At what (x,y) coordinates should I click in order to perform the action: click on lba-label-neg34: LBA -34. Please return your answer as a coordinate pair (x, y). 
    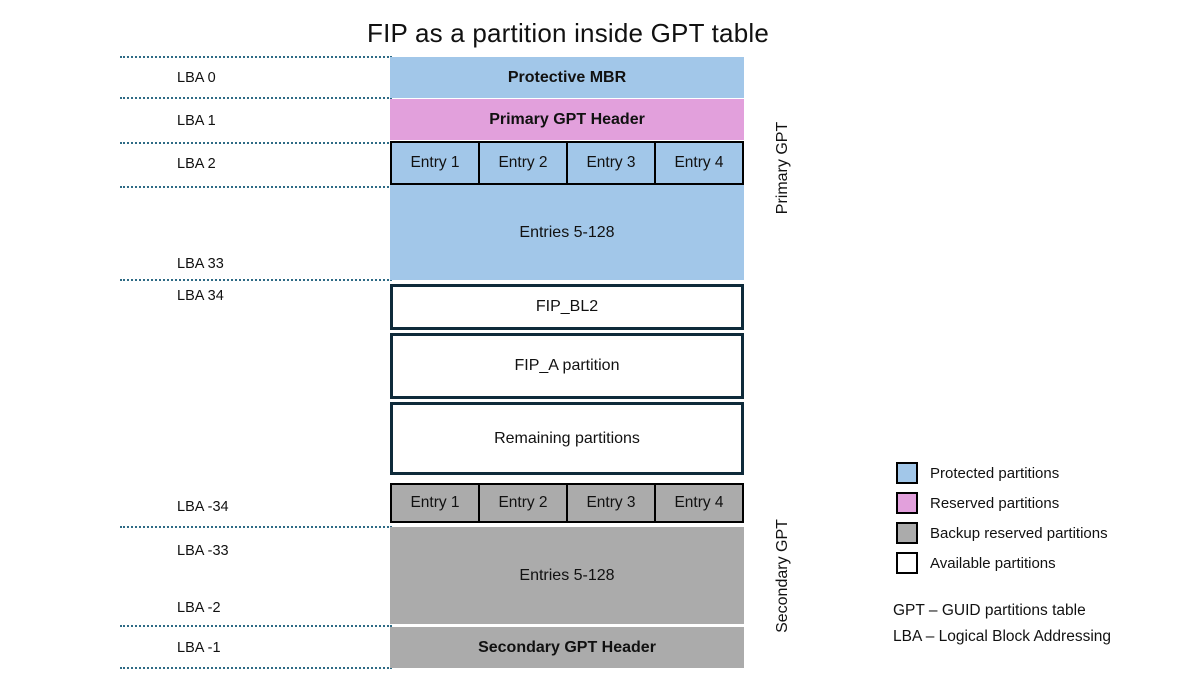
    Looking at the image, I should click on (203, 507).